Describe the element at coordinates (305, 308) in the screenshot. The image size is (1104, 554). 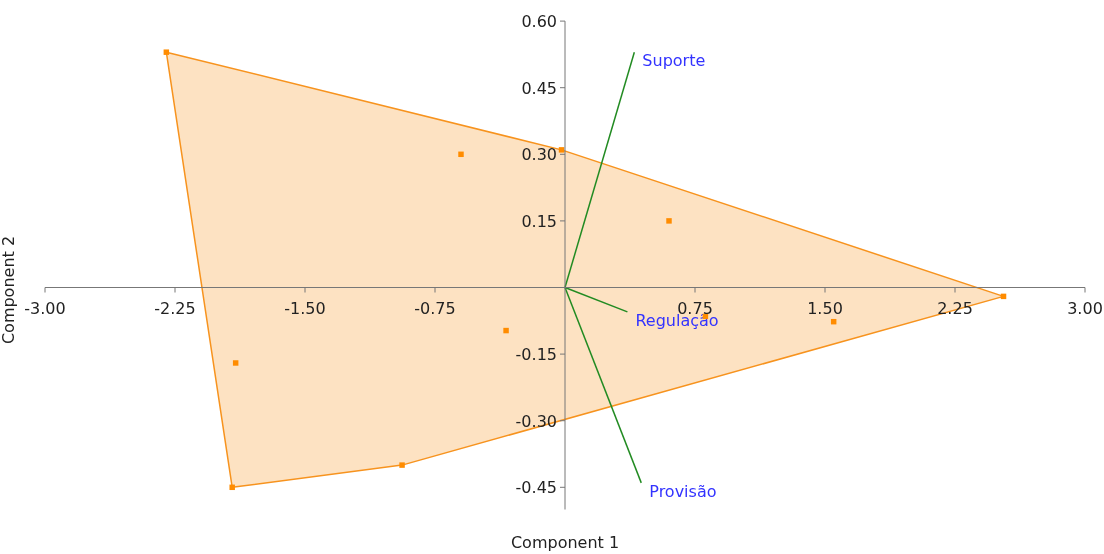
I see `x-tick-label: -1.50` at that location.